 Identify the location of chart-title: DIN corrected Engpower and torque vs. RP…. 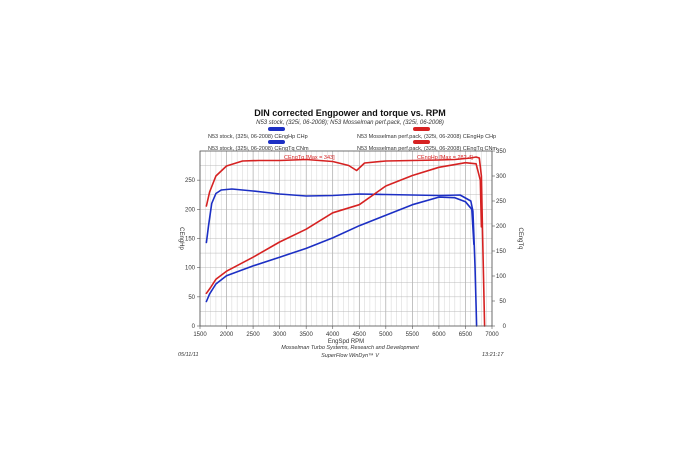
(350, 113).